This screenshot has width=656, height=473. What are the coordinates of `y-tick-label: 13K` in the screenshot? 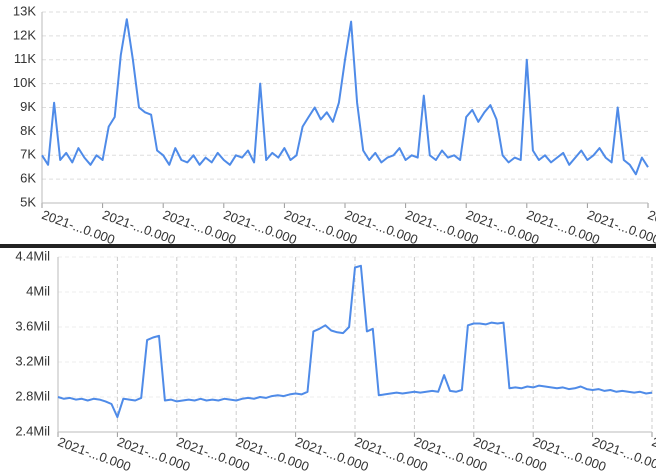 It's located at (24, 10).